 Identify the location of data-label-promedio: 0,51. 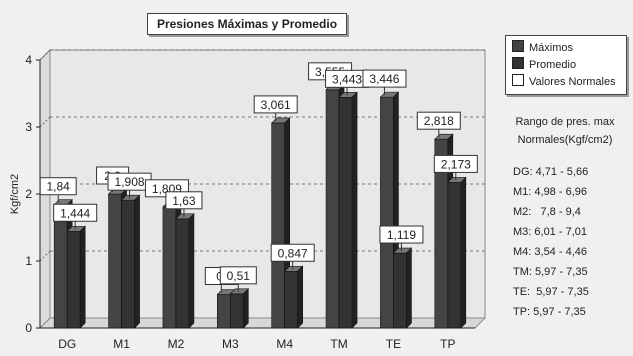
(239, 276).